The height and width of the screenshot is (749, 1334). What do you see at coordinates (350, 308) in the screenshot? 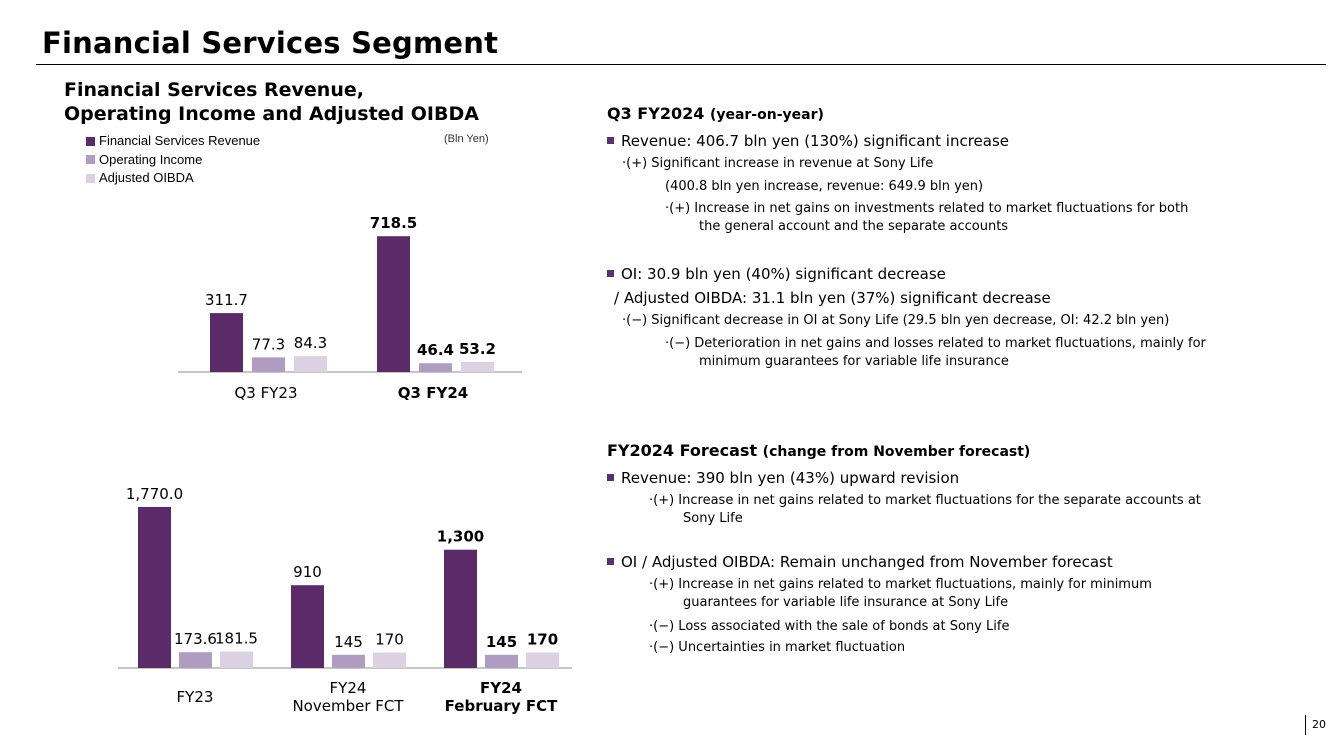
I see `q3-bar-chart: 311.7 77.3 84.3 Q3 FY23 718.5 46.4 53.2 Q3 FY24` at bounding box center [350, 308].